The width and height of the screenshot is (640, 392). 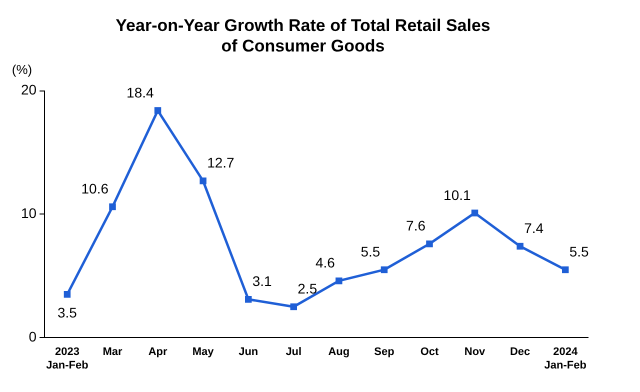 I want to click on x-tick-label: May, so click(x=203, y=352).